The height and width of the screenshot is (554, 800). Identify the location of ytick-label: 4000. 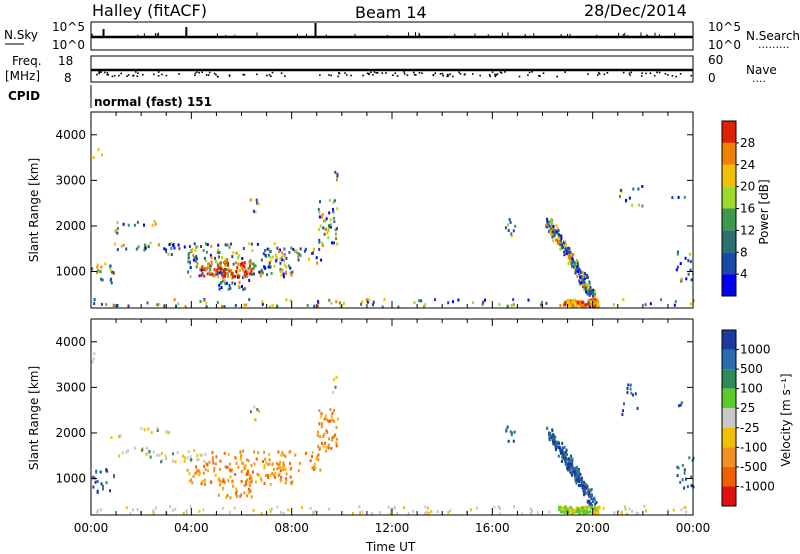
(70, 135).